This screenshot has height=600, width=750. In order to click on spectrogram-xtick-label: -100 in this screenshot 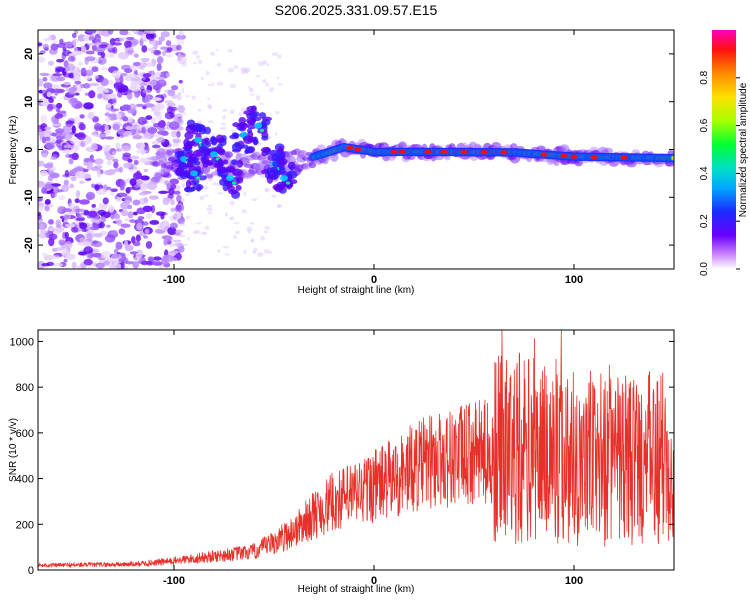, I will do `click(174, 280)`.